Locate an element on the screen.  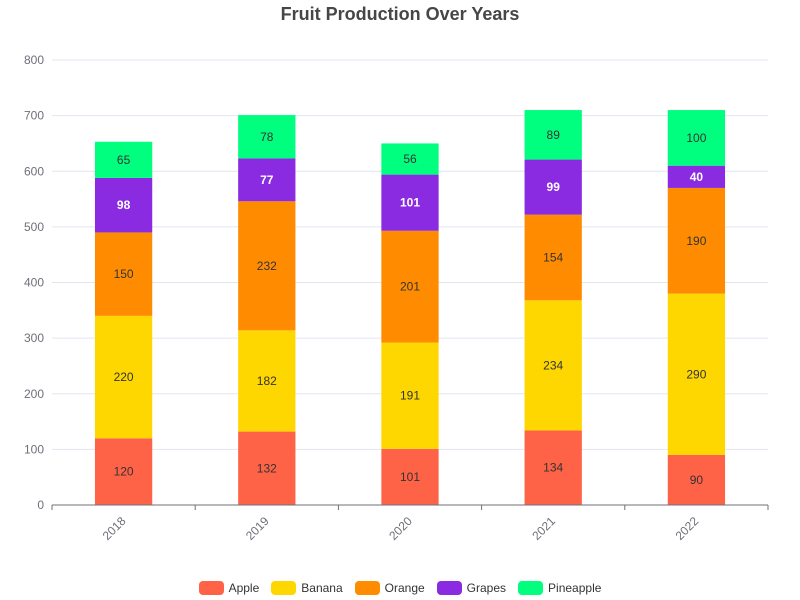
data-label: 234 is located at coordinates (553, 365).